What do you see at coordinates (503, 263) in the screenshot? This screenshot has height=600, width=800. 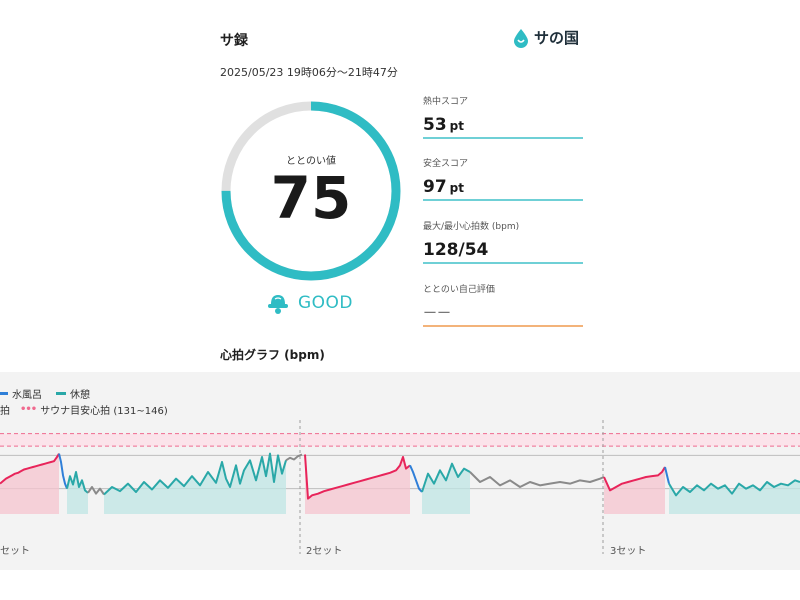 I see `heart-rate-divider` at bounding box center [503, 263].